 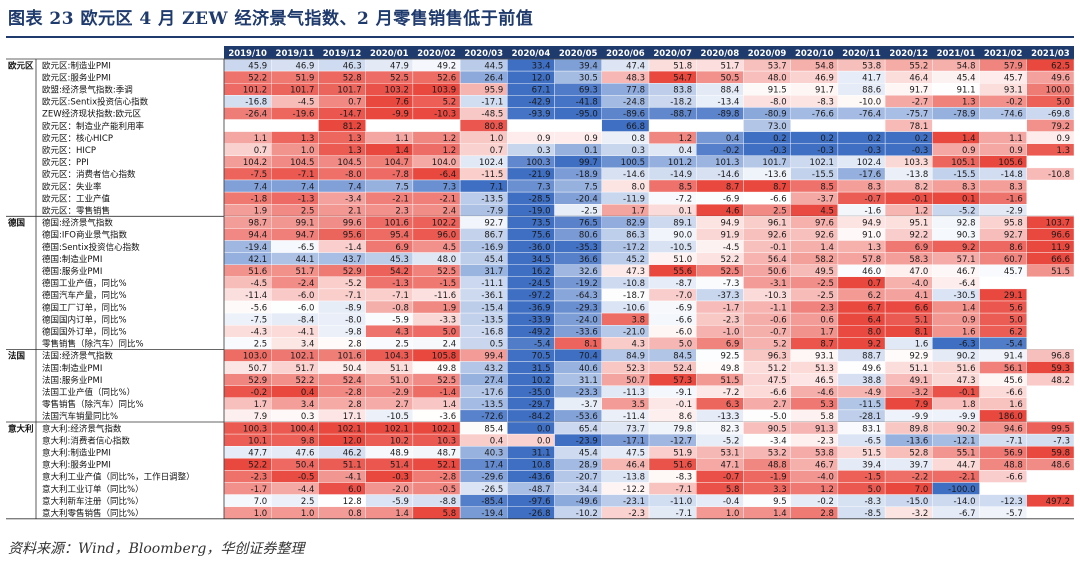 What do you see at coordinates (587, 296) in the screenshot?
I see `cell-value: -64.3` at bounding box center [587, 296].